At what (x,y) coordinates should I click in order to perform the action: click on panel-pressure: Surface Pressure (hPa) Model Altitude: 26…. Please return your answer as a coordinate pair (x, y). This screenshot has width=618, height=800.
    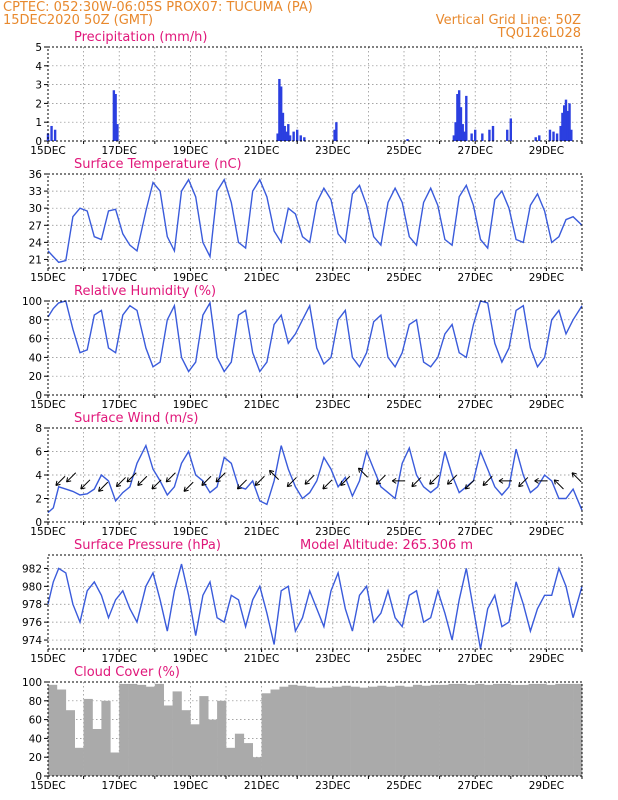
    Looking at the image, I should click on (302, 601).